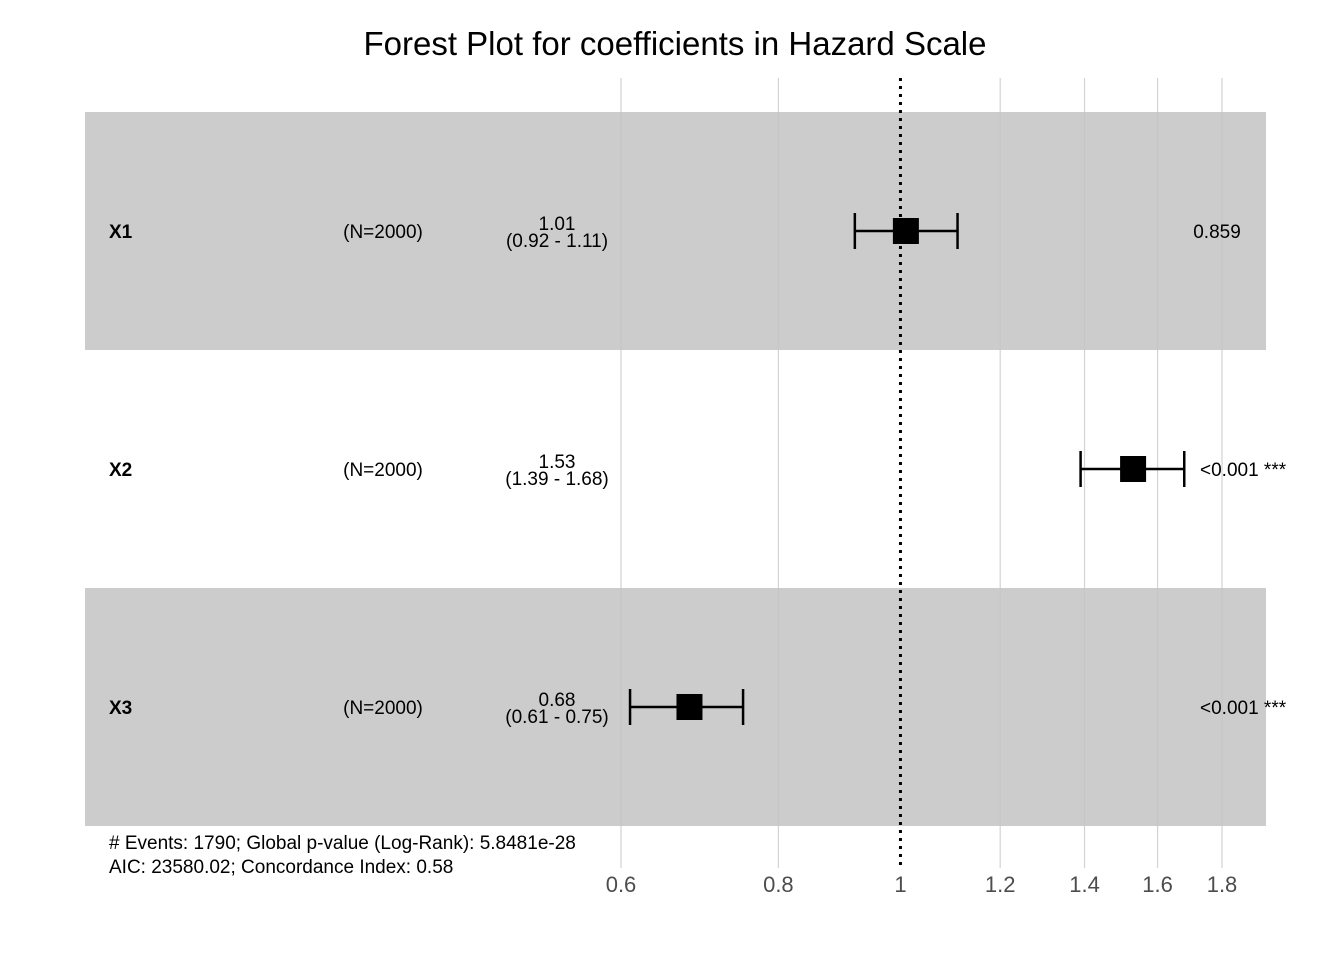 Image resolution: width=1344 pixels, height=960 pixels. What do you see at coordinates (120, 470) in the screenshot?
I see `variable-label: X2` at bounding box center [120, 470].